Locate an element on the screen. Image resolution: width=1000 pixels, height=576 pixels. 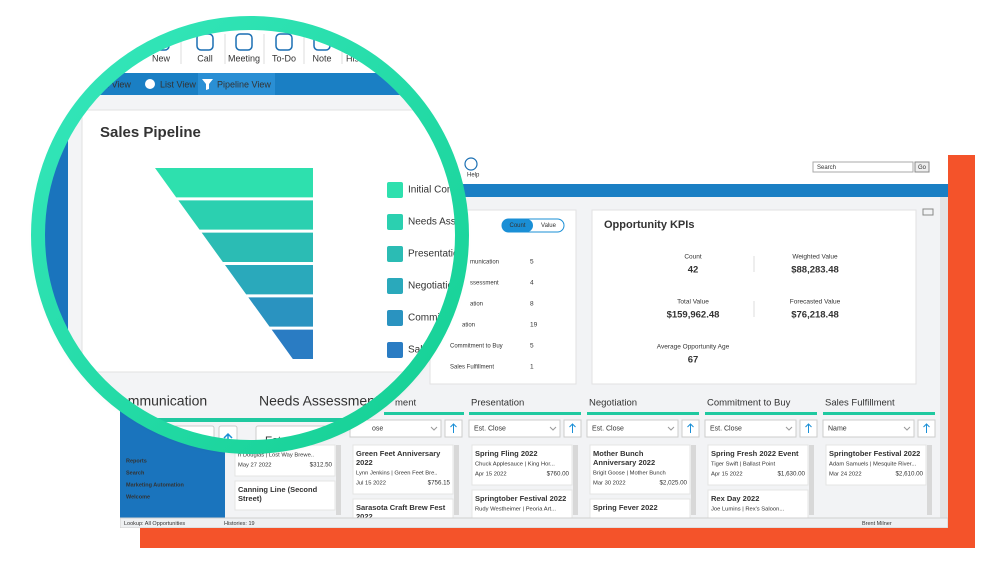
tab: List View is located at coordinates (178, 84).